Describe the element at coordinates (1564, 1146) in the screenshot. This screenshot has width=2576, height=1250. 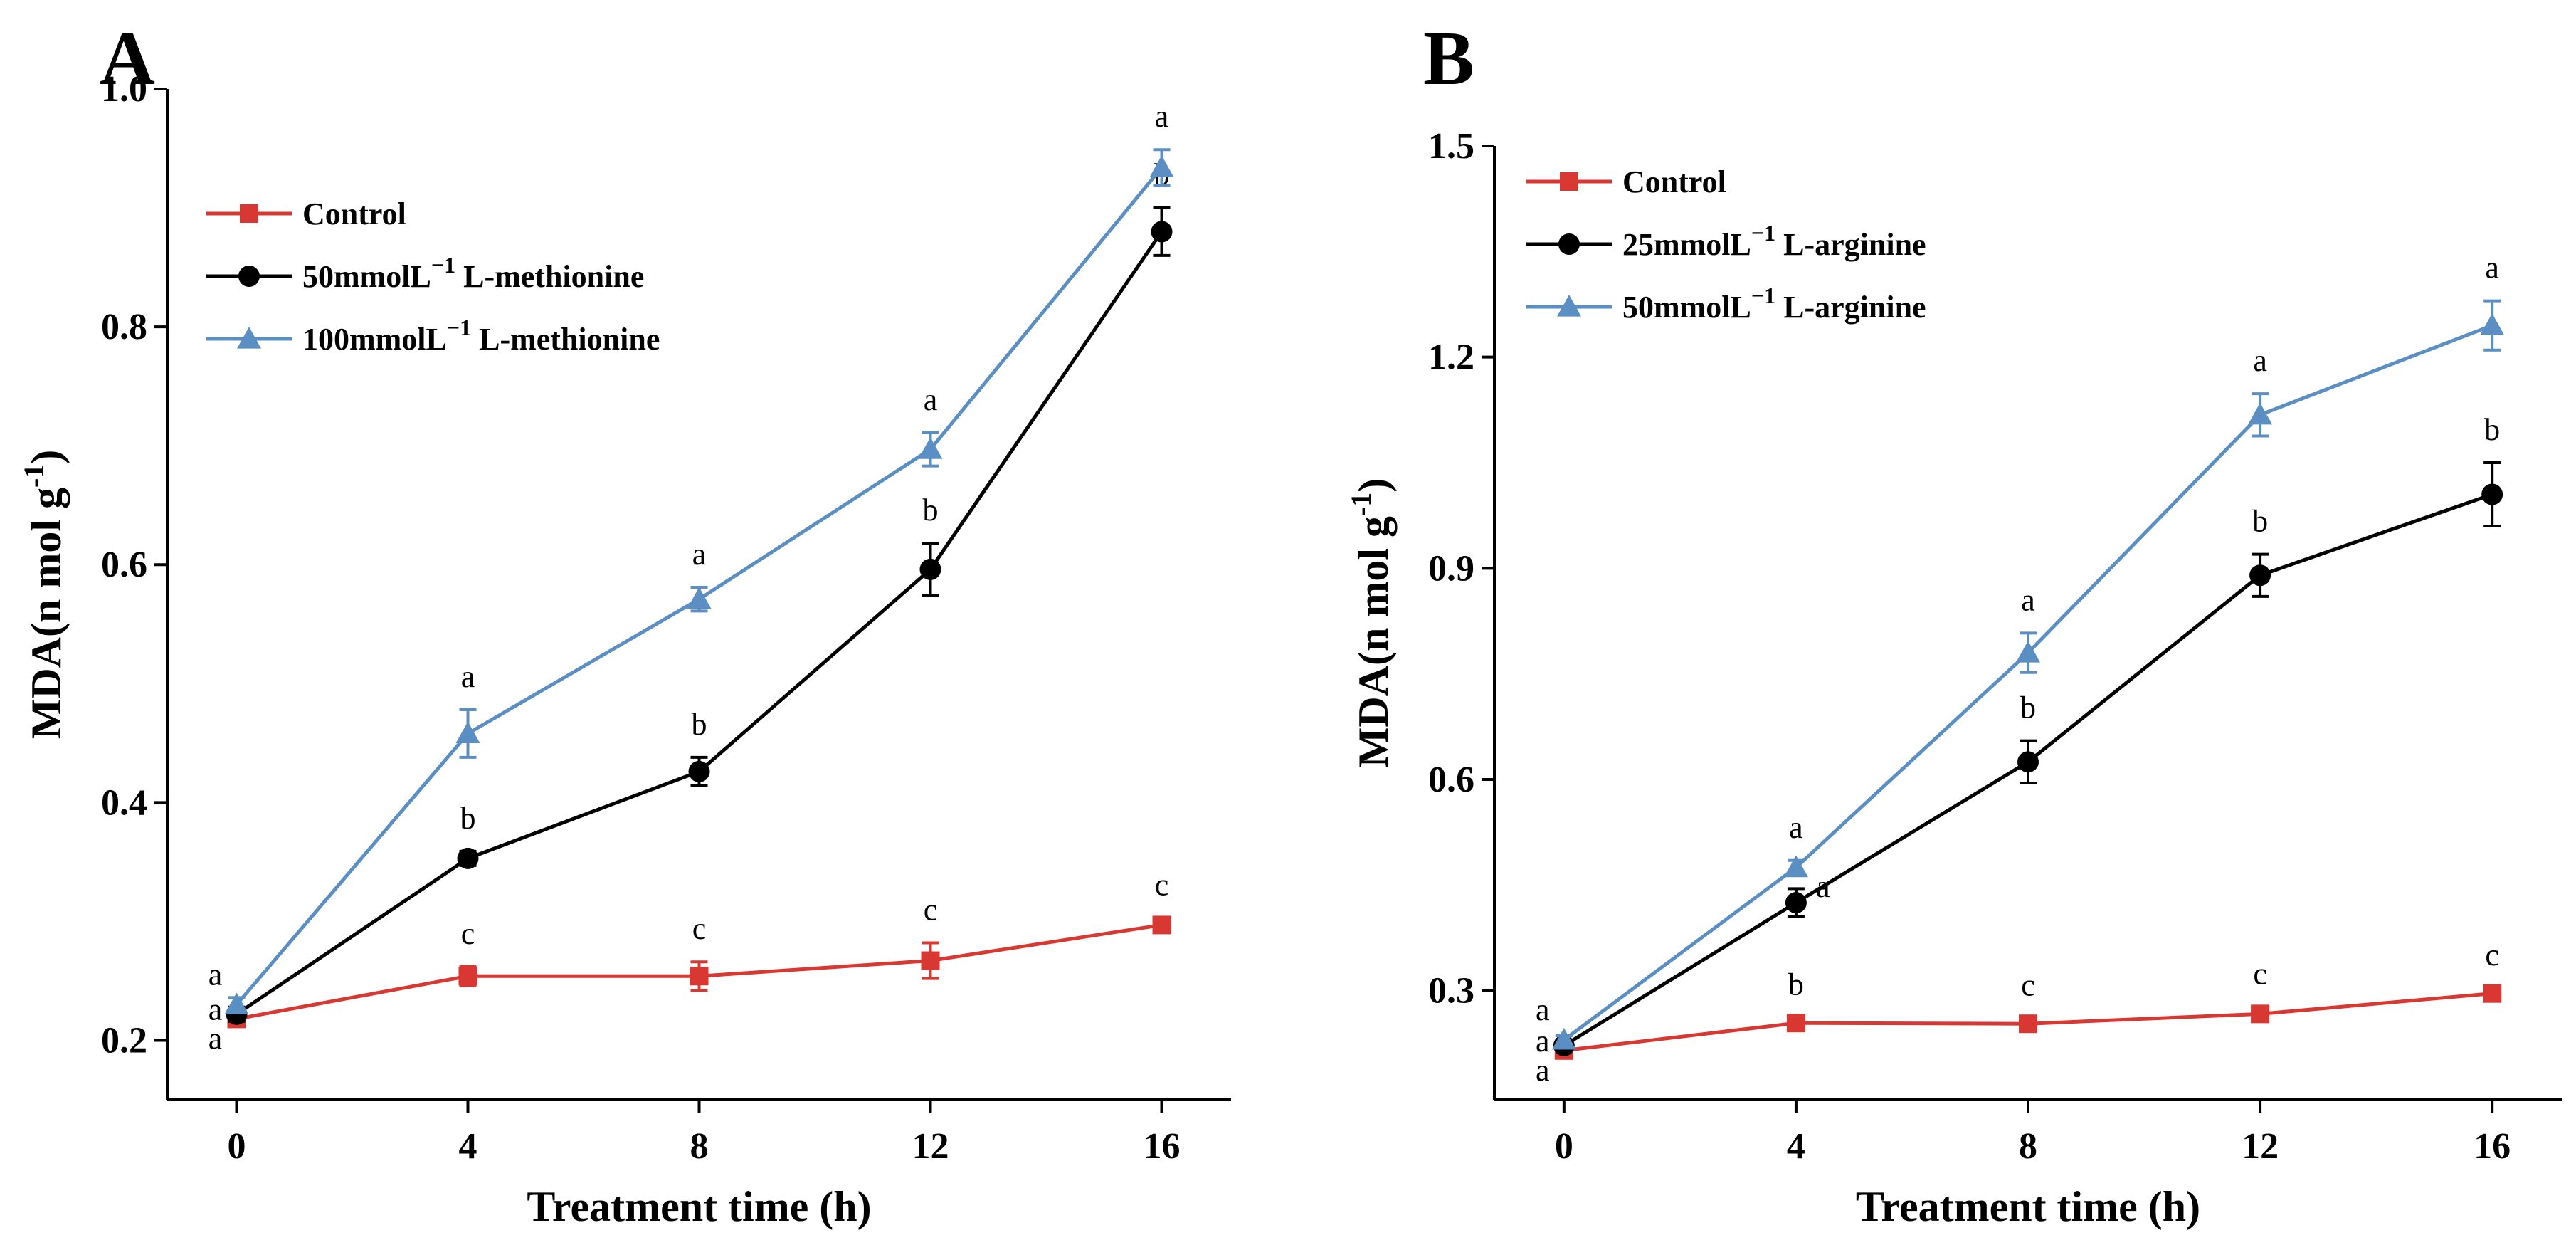
I see `x-tick-label: 0` at that location.